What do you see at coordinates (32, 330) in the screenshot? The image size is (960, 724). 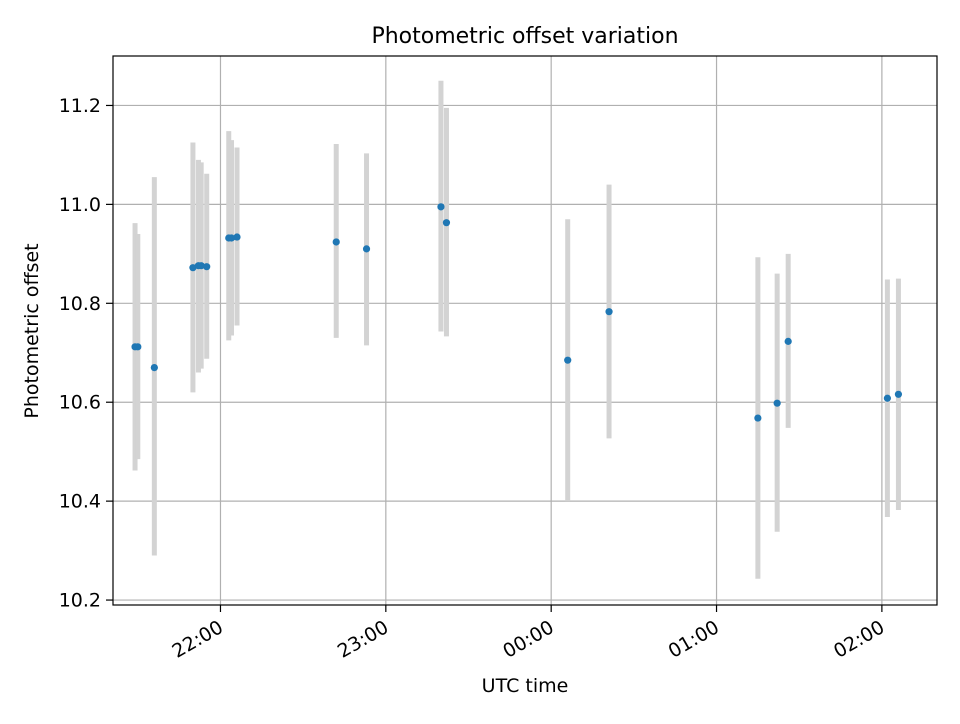 I see `y-axis-label: Photometric offset` at bounding box center [32, 330].